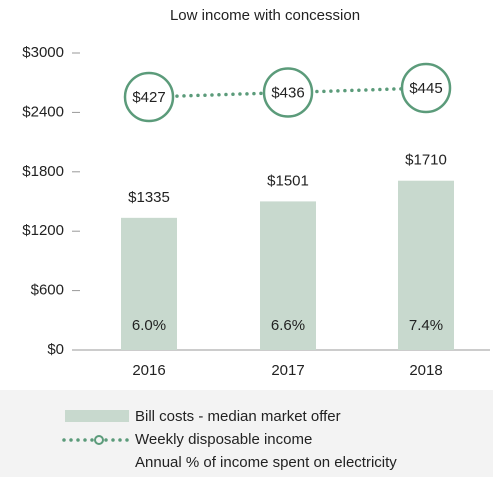  What do you see at coordinates (265, 15) in the screenshot?
I see `chart-title: Low income with concession` at bounding box center [265, 15].